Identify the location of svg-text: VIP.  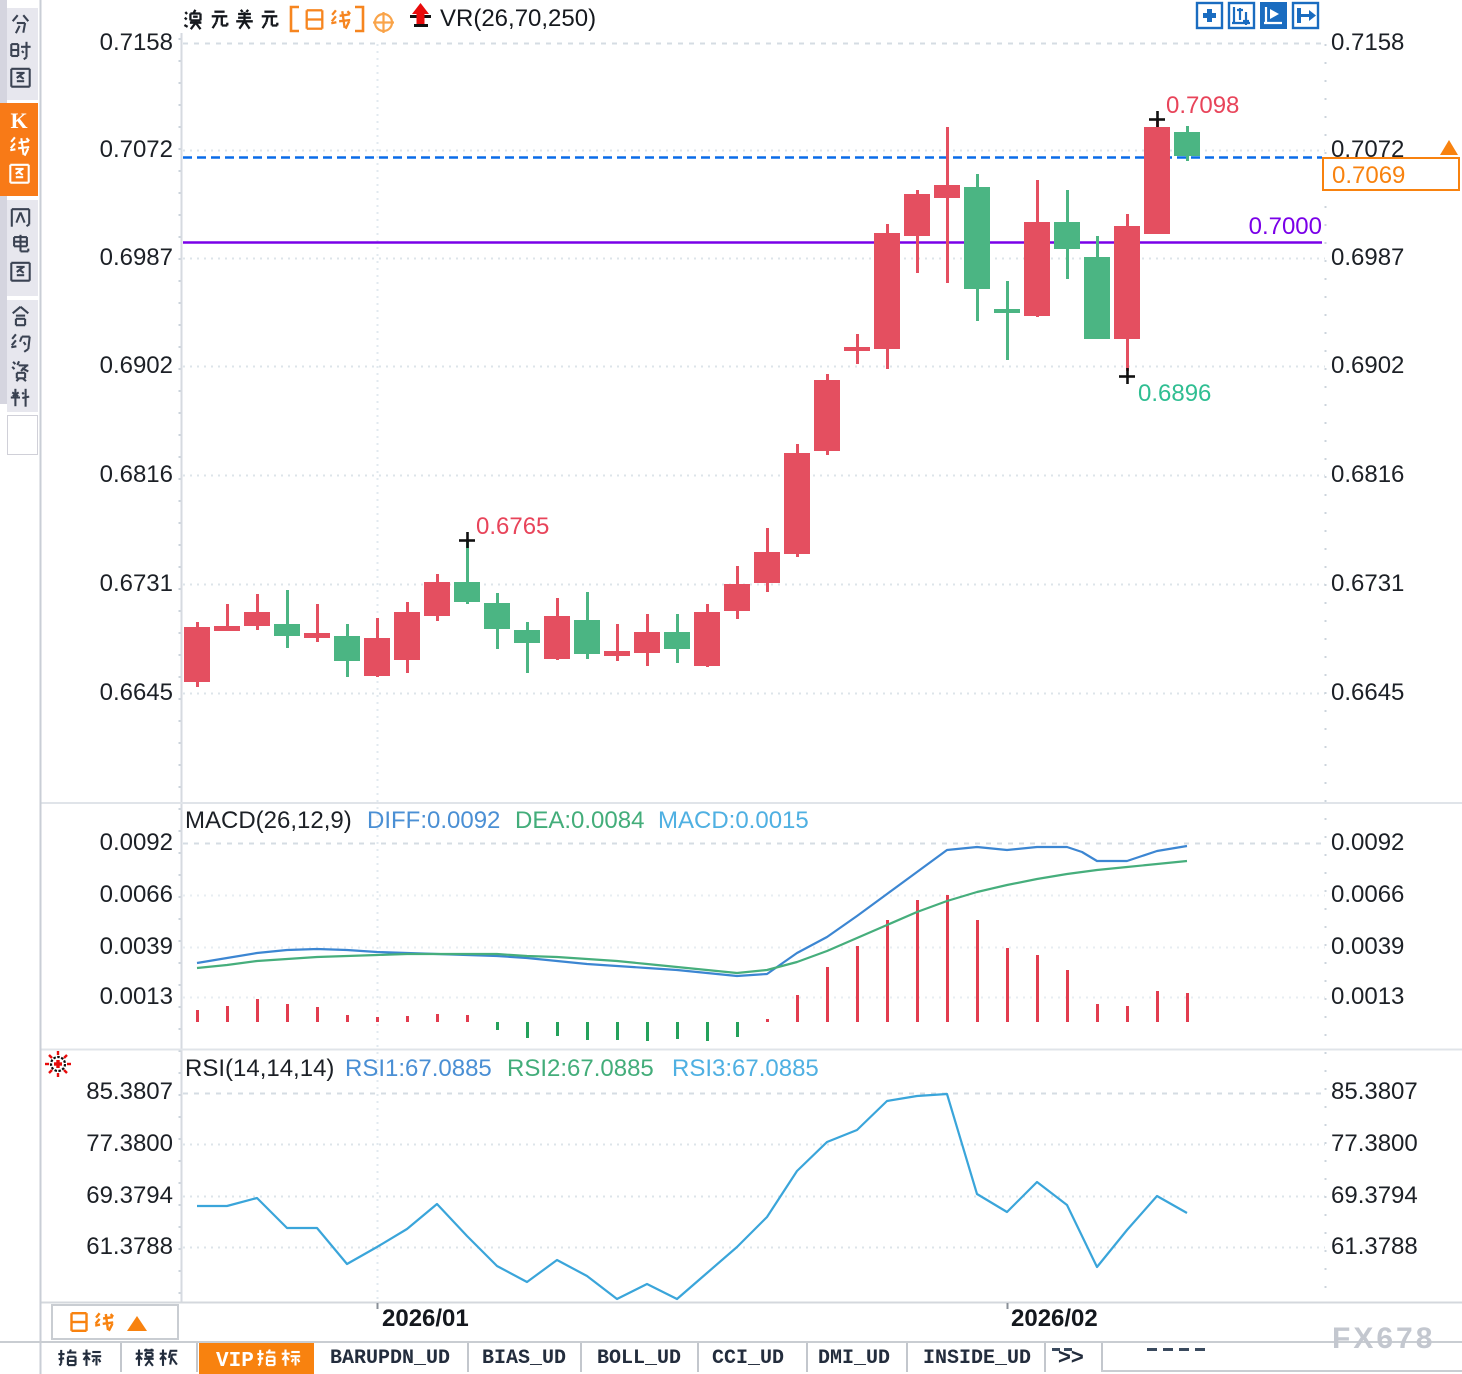
(235, 1361).